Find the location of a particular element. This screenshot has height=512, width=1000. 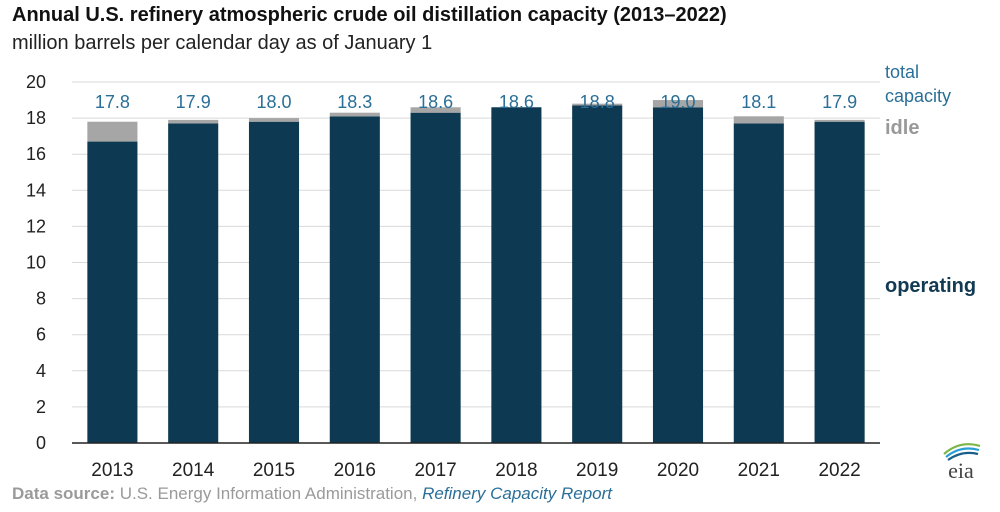

bar-idle-2021 is located at coordinates (758, 120).